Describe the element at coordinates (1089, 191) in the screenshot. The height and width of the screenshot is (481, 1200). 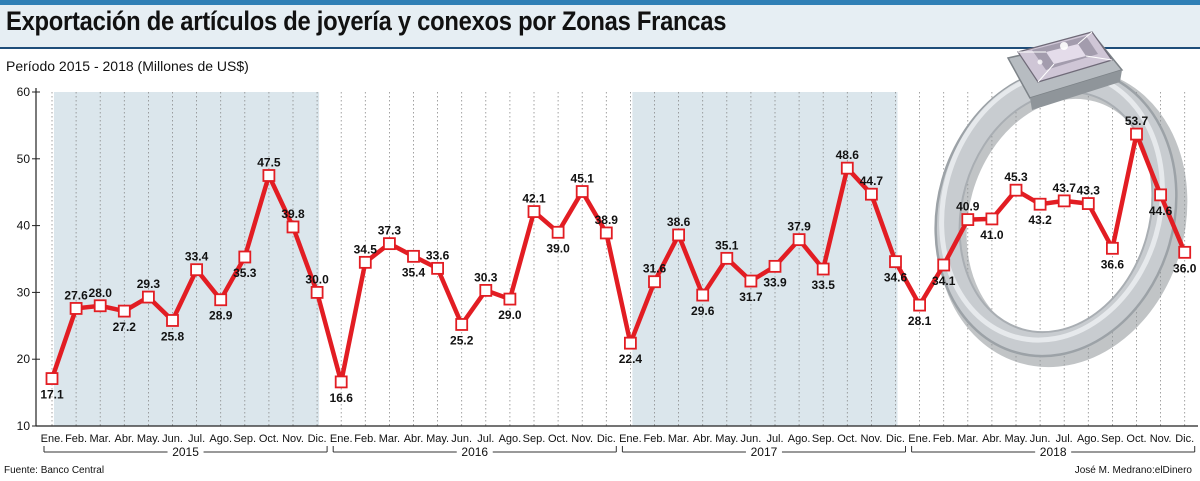
I see `data-label: 43.3` at that location.